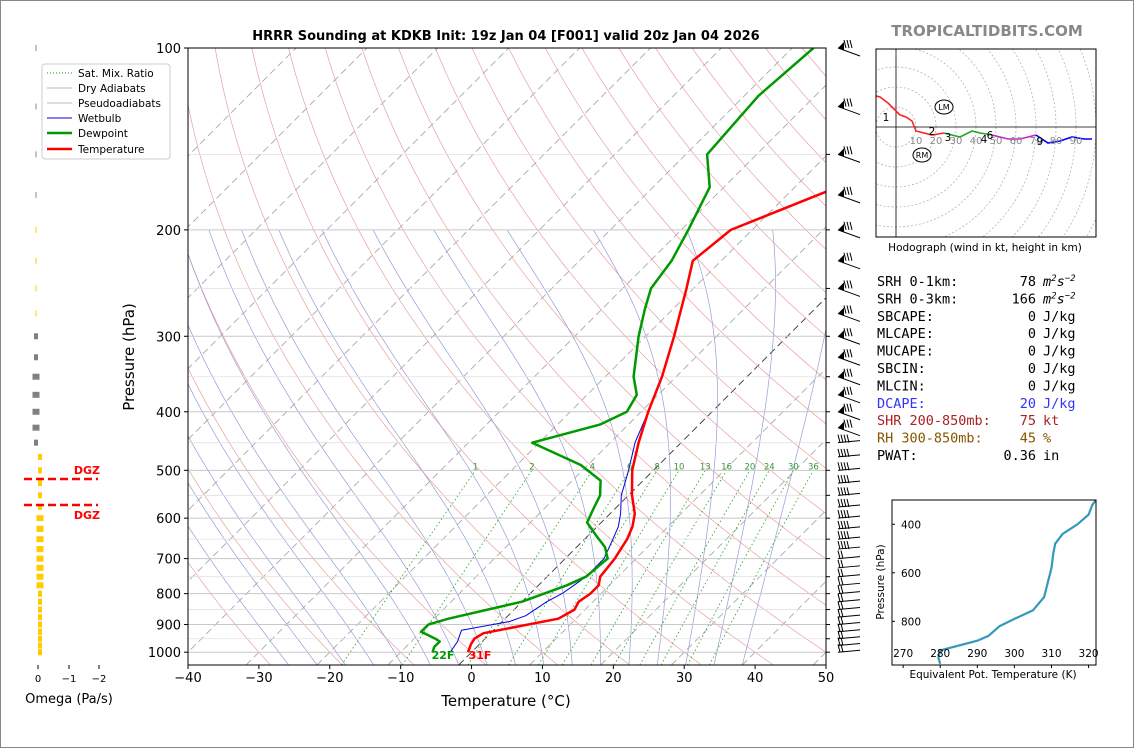 This screenshot has height=748, width=1134. I want to click on y-tick-label: 400, so click(168, 413).